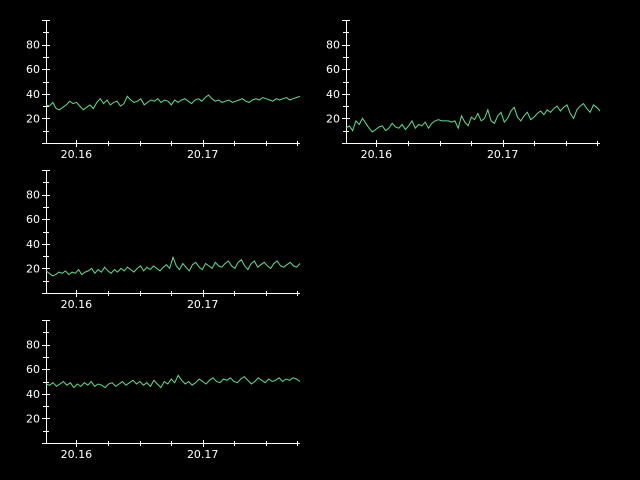  Describe the element at coordinates (463, 90) in the screenshot. I see `chart-panel-2: 20 40 60 80 20.16 20.17` at that location.